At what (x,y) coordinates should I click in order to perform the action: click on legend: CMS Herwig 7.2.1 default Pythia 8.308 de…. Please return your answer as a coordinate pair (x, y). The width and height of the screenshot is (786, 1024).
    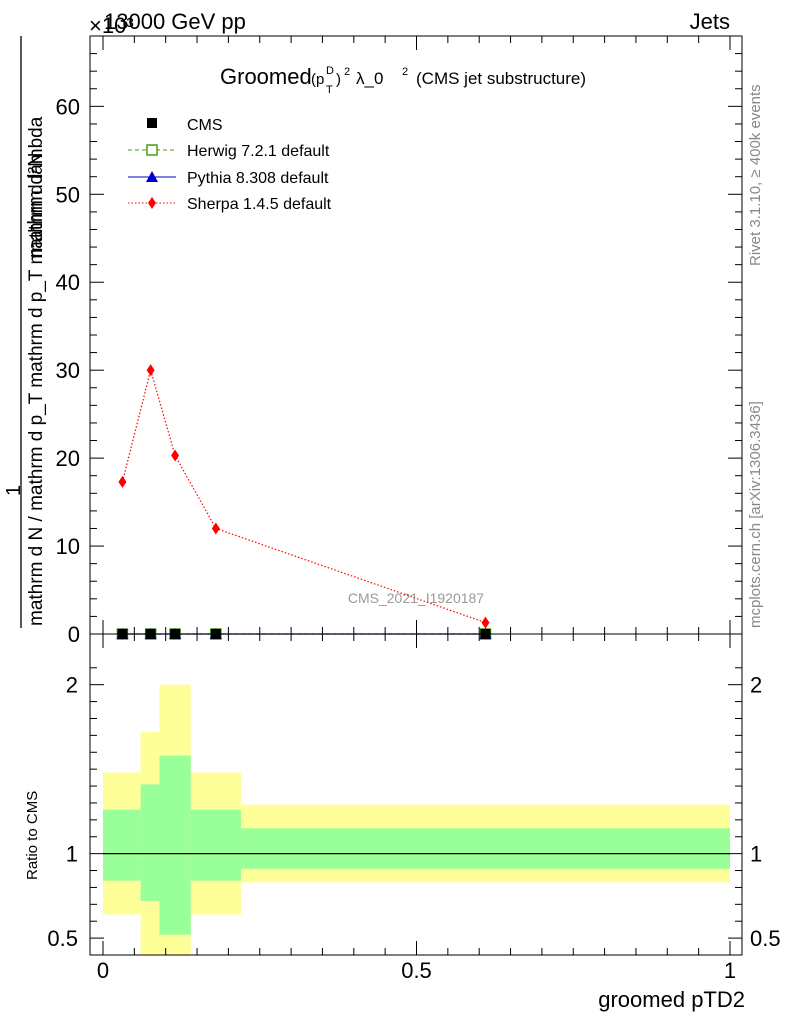
    Looking at the image, I should click on (230, 165).